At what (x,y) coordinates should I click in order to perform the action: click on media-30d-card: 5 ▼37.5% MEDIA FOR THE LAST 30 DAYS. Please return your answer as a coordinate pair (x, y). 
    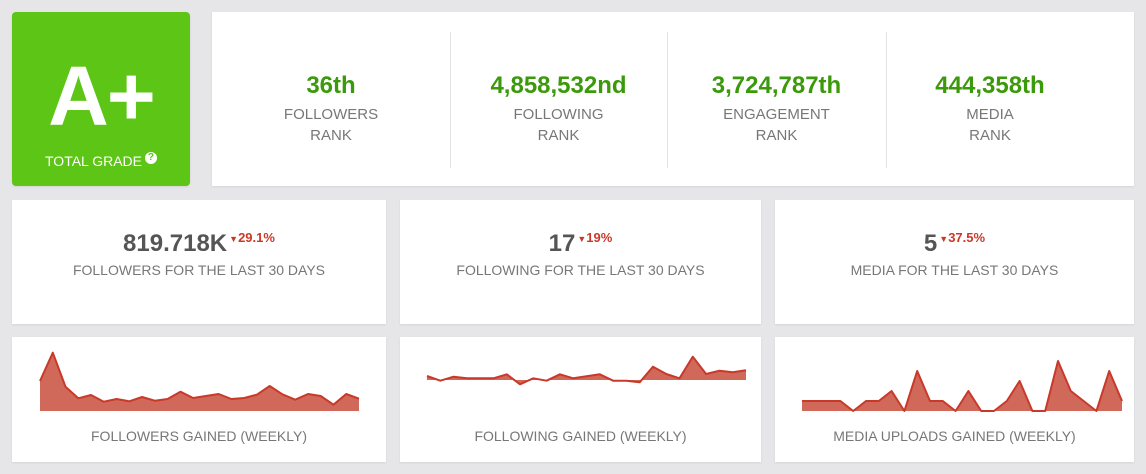
    Looking at the image, I should click on (954, 262).